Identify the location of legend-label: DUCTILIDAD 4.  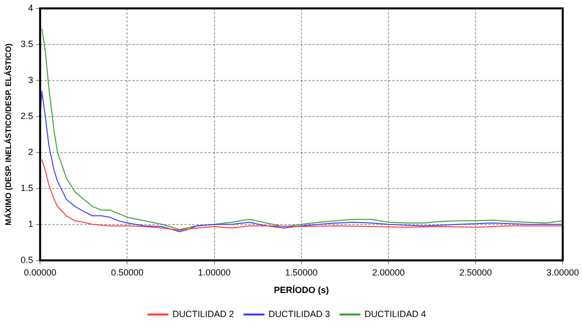
(395, 313).